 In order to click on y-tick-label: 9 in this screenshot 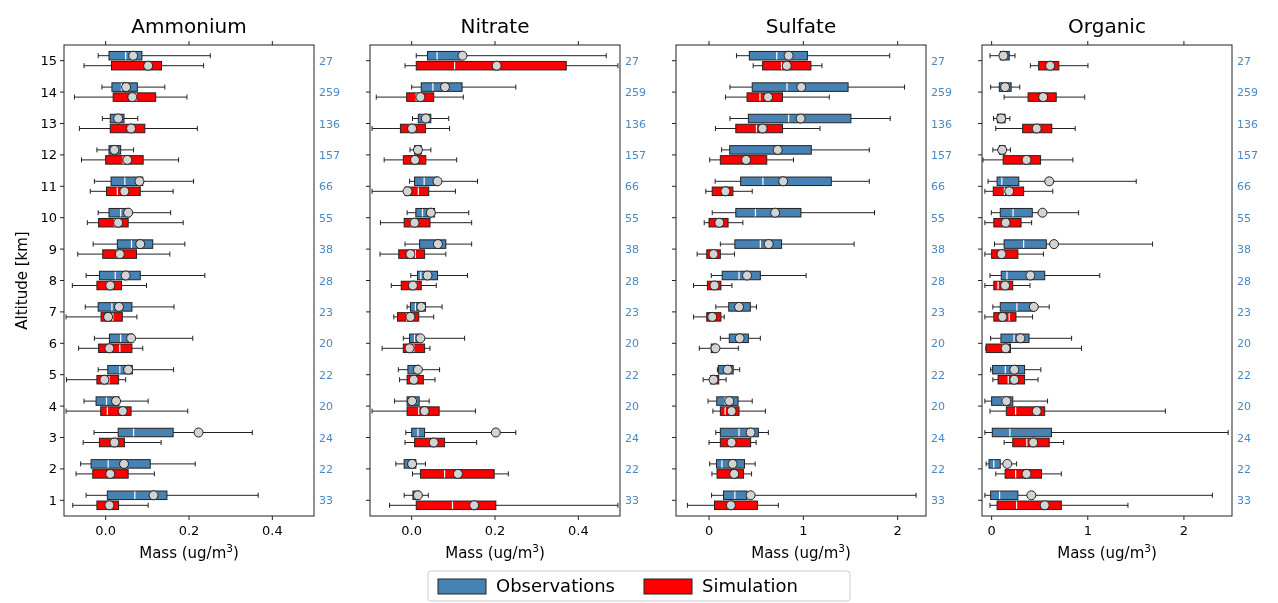, I will do `click(52, 249)`.